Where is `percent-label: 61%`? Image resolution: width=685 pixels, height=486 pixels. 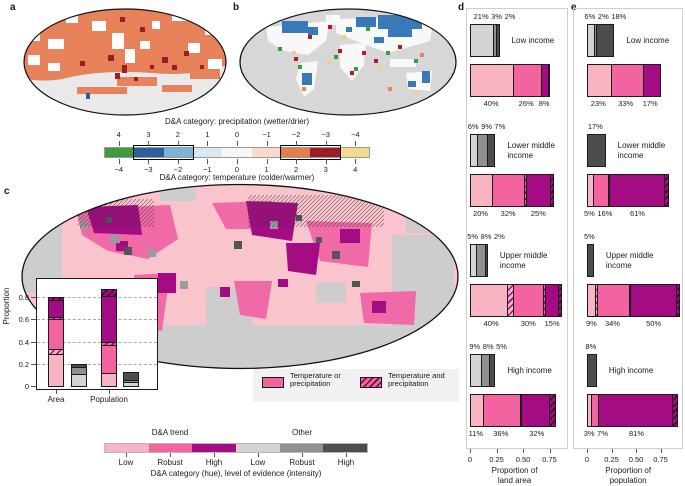
percent-label: 61% is located at coordinates (637, 213).